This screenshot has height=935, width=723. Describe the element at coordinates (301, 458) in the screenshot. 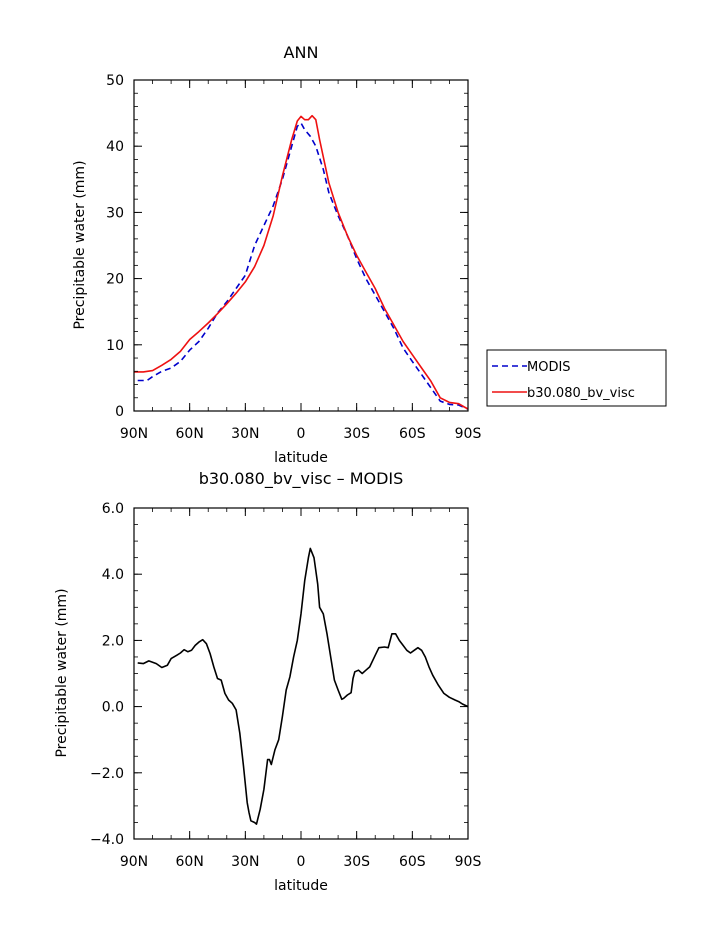

I see `top-chart-xlabel: latitude` at that location.